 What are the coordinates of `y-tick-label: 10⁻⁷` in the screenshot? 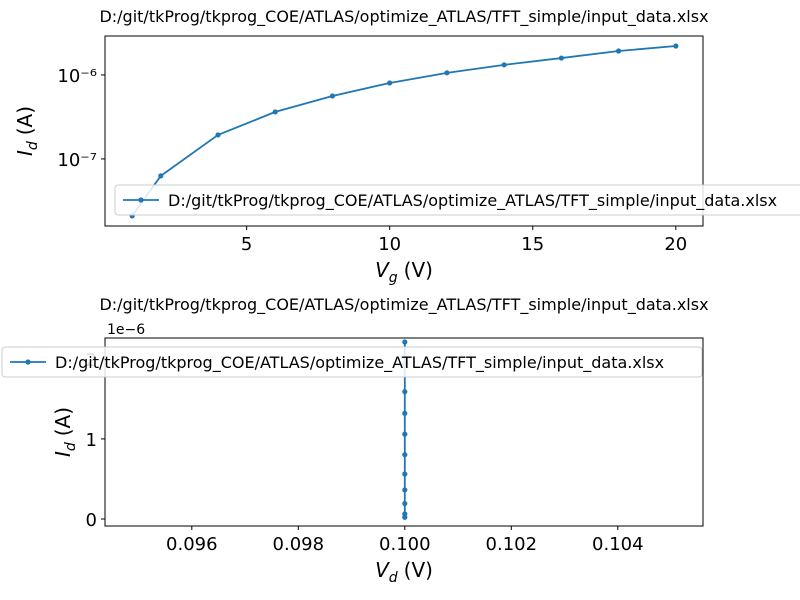 It's located at (77, 160).